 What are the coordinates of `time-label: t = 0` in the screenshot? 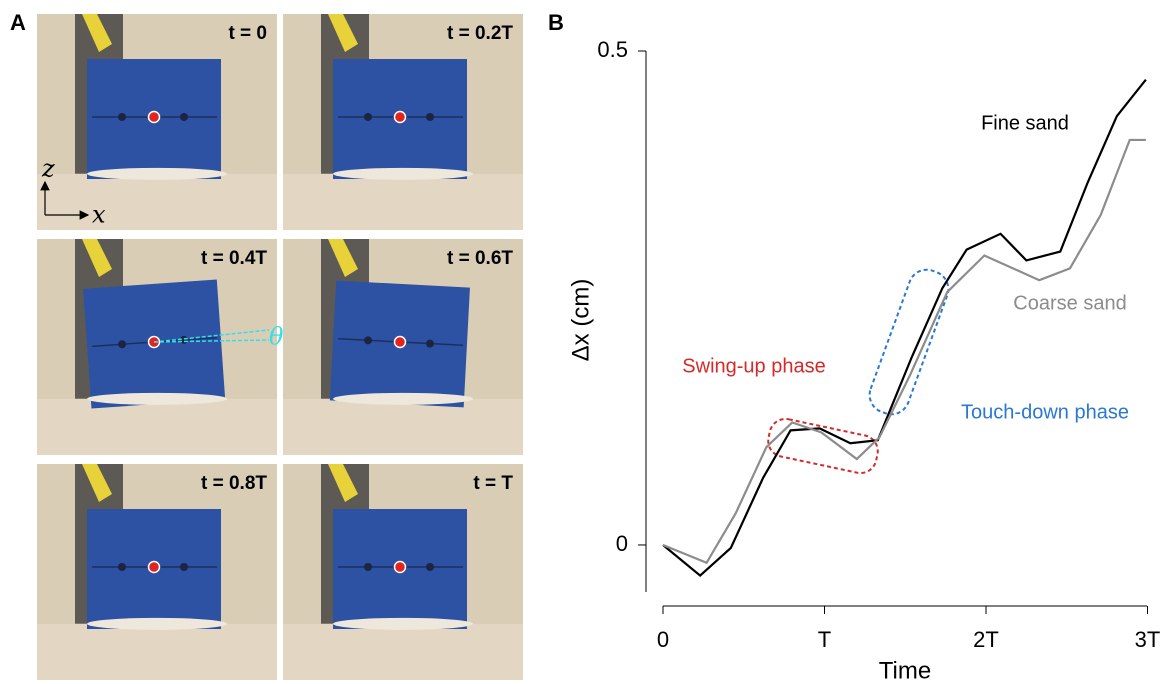 It's located at (247, 33).